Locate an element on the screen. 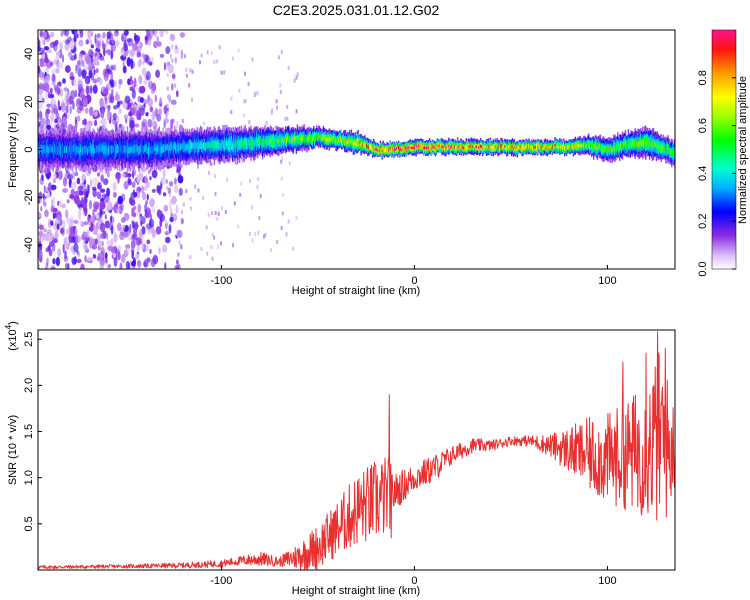 This screenshot has width=750, height=600. y-tick-label: 1.0 is located at coordinates (29, 477).